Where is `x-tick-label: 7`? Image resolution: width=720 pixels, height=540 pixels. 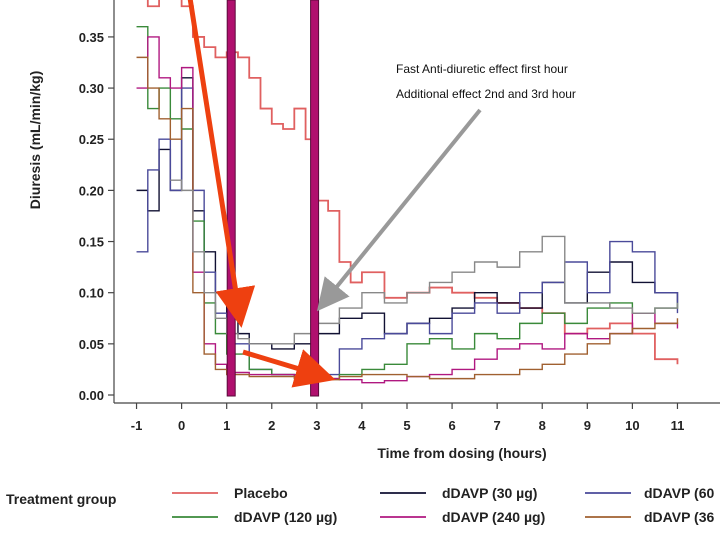 x-tick-label: 7 is located at coordinates (497, 425).